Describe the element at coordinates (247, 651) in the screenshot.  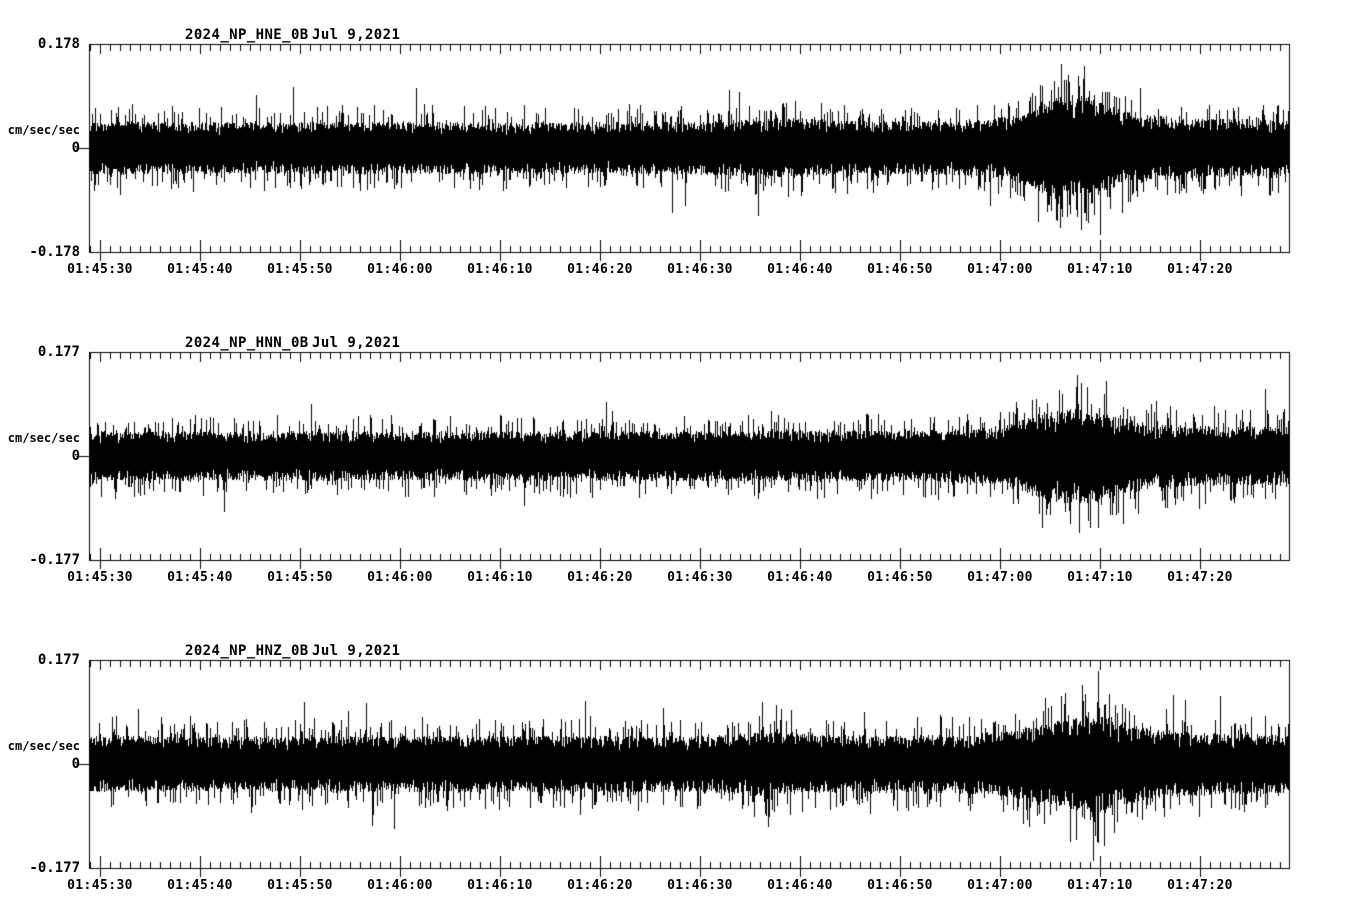
I see `panel-title-station: 2024_NP_HNZ_0B` at that location.